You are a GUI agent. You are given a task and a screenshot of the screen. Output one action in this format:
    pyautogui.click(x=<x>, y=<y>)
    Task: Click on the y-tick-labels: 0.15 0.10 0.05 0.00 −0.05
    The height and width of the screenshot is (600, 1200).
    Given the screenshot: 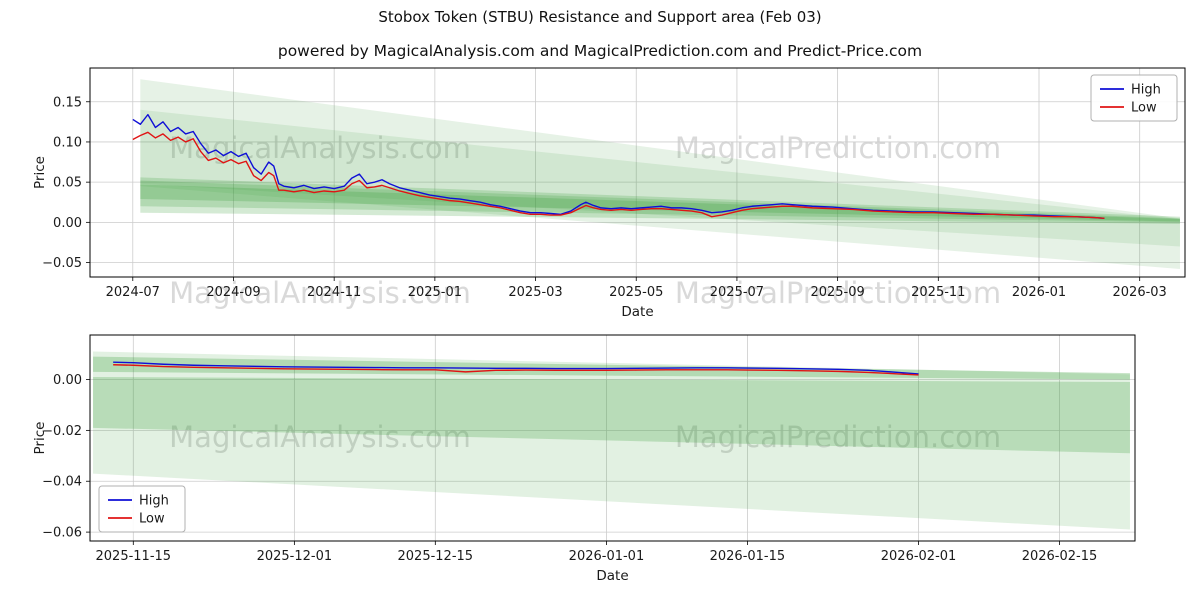 What is the action you would take?
    pyautogui.click(x=62, y=183)
    